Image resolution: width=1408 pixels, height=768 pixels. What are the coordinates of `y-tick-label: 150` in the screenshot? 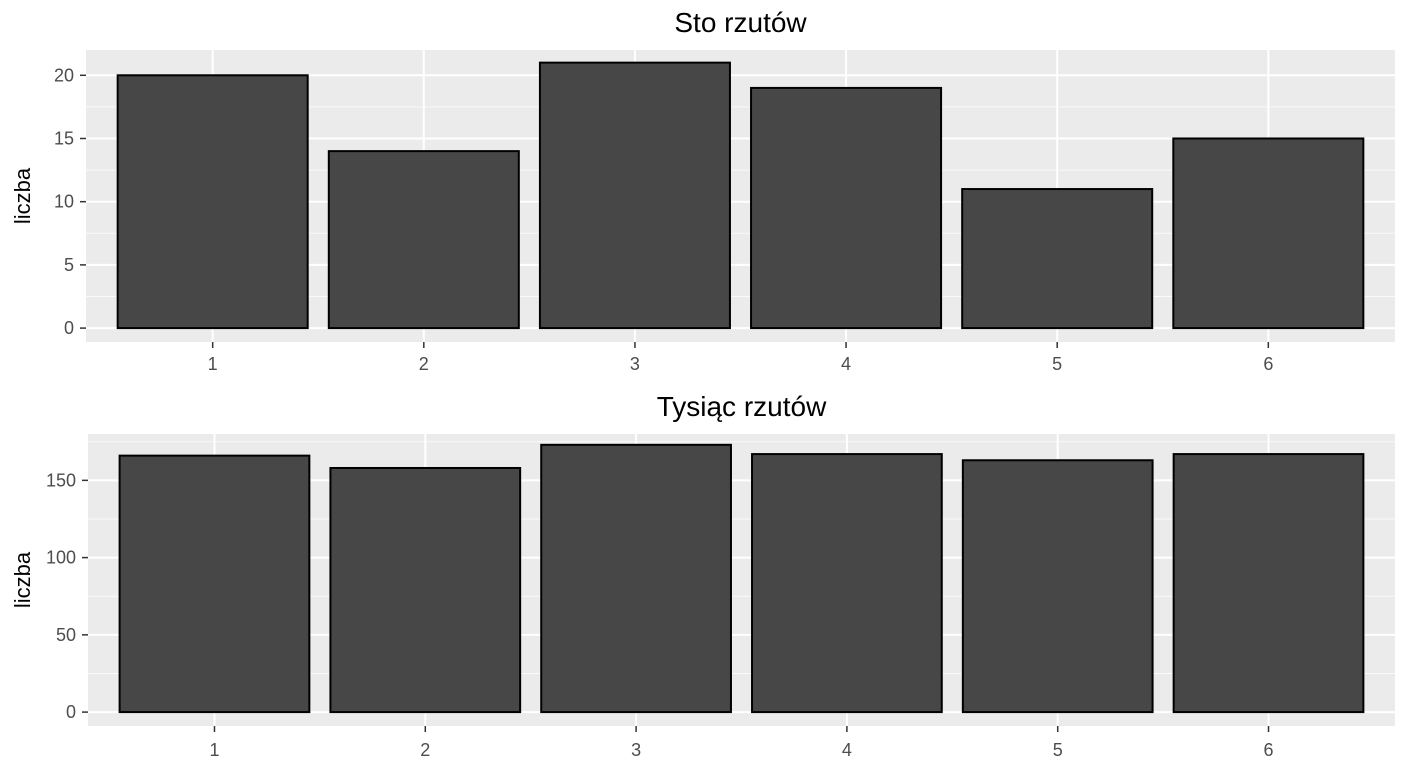 It's located at (61, 480).